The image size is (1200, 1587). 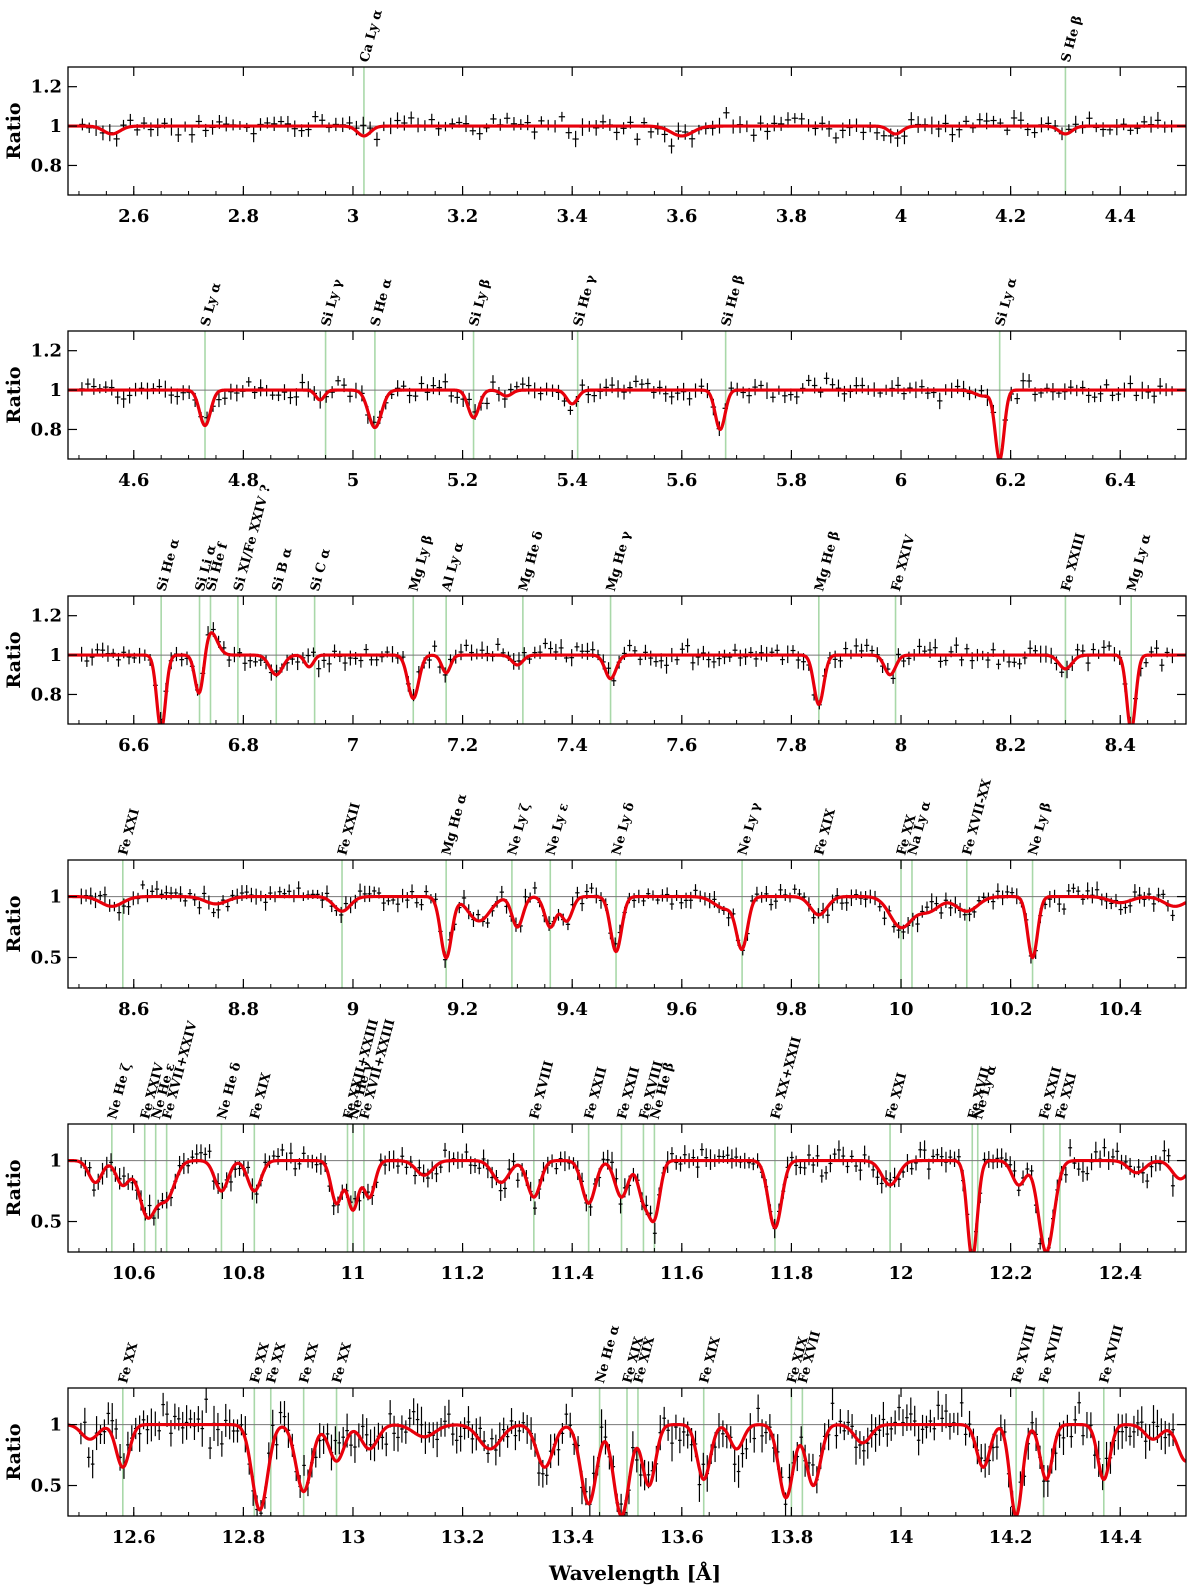 What do you see at coordinates (353, 216) in the screenshot?
I see `x-tick-label: 3` at bounding box center [353, 216].